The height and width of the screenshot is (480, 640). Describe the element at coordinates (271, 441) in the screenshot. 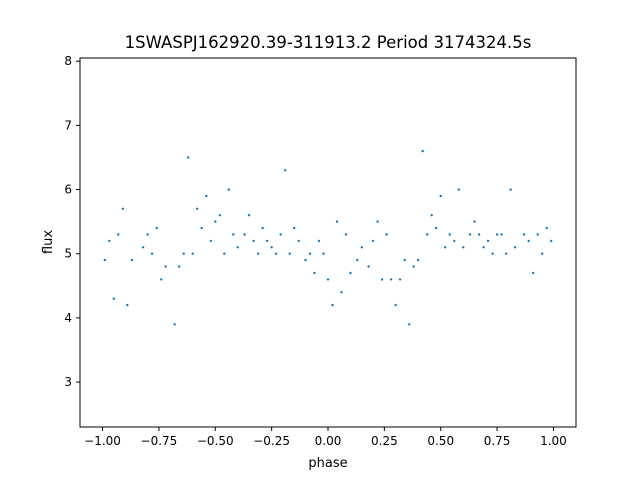

I see `x-tick-label: −0.25` at that location.